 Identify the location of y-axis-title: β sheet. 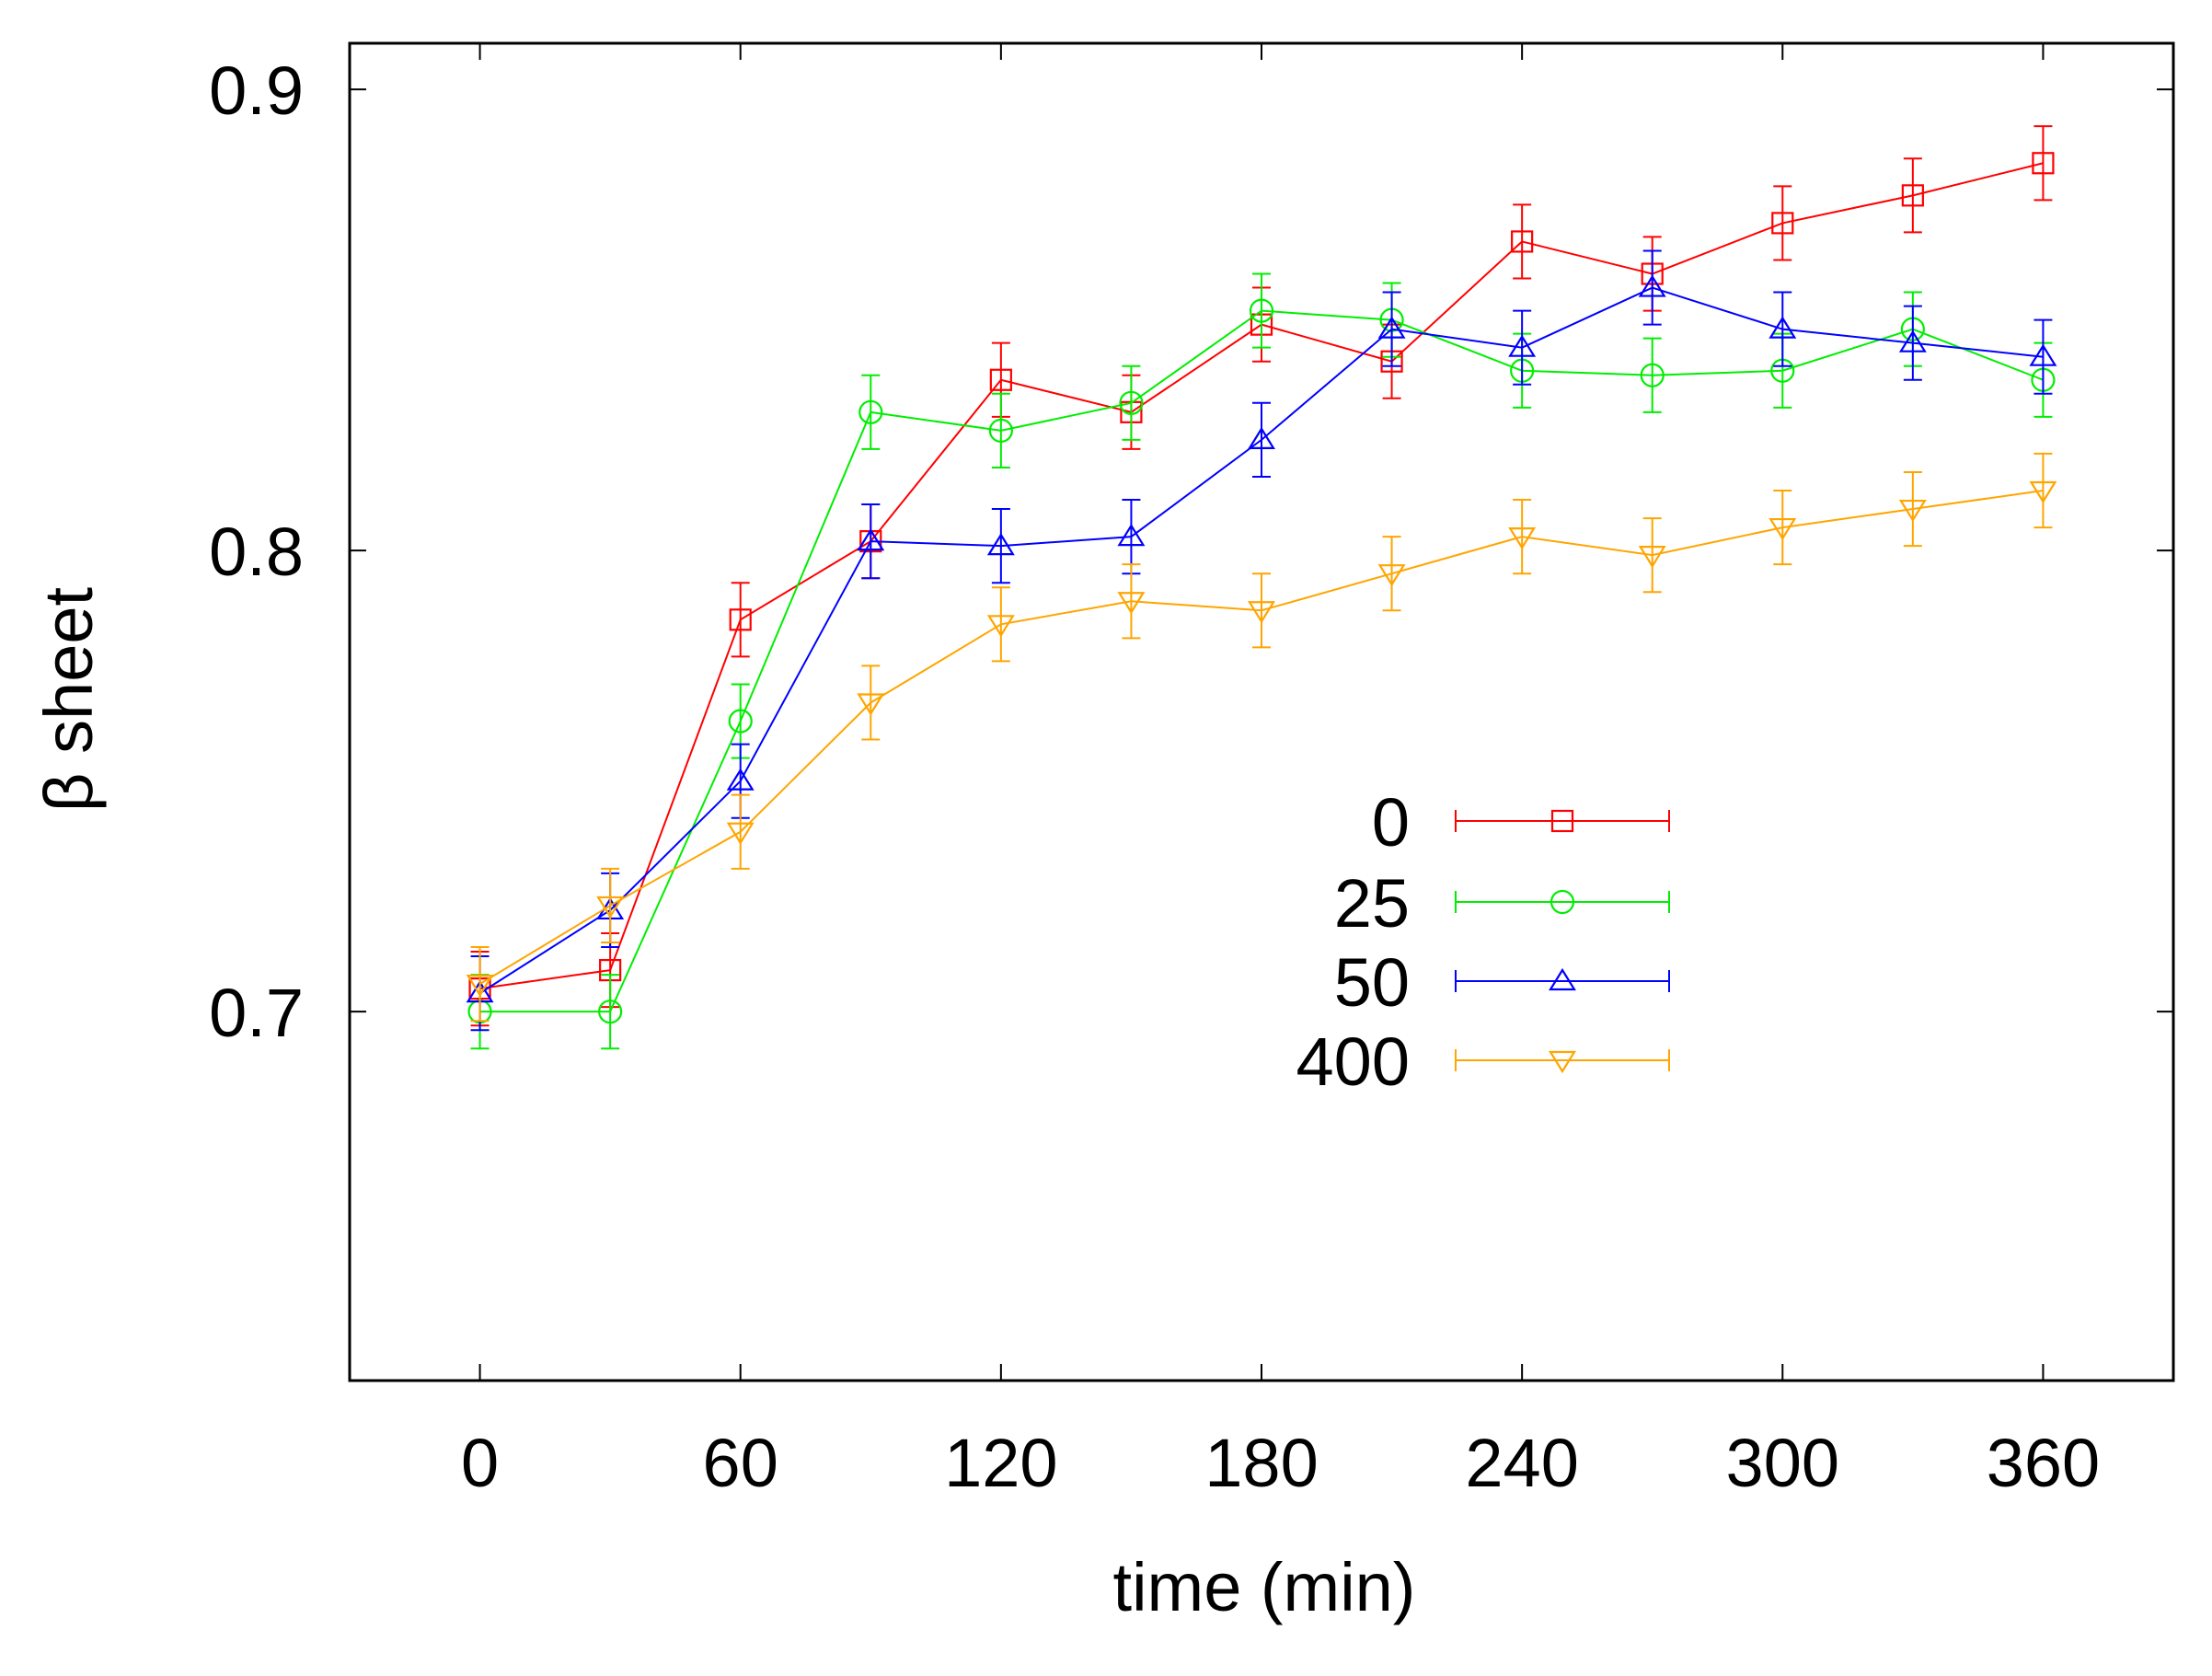
(68, 699).